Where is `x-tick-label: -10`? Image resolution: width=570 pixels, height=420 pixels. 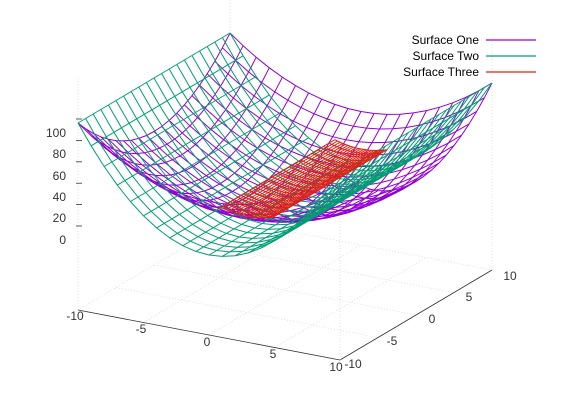
x-tick-label: -10 is located at coordinates (75, 316).